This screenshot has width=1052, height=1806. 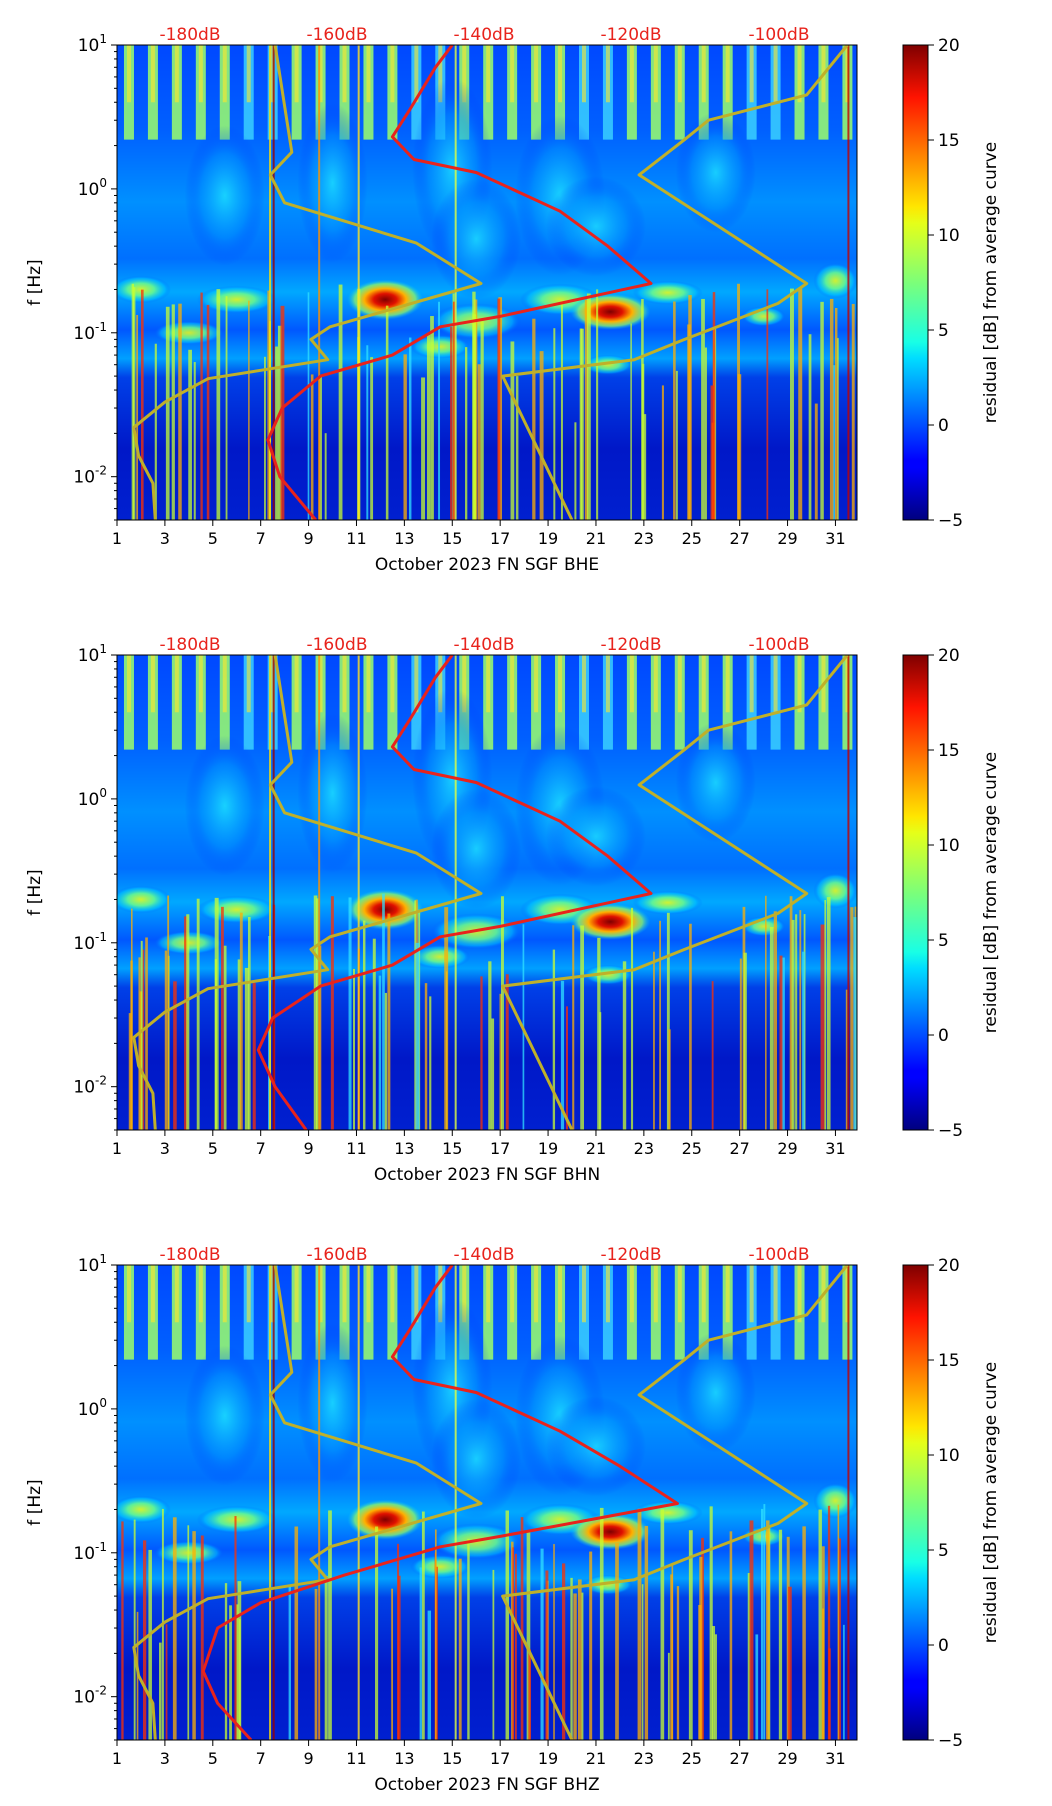 What do you see at coordinates (189, 1255) in the screenshot?
I see `top-db-label: -180dB` at bounding box center [189, 1255].